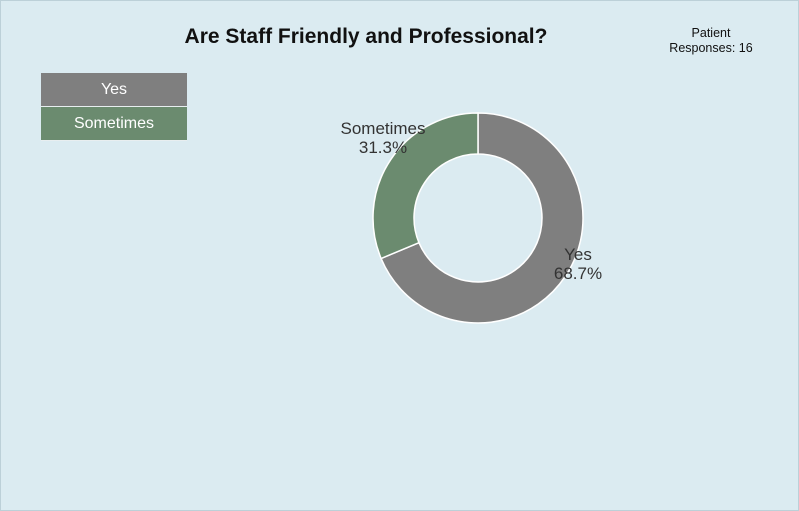 The width and height of the screenshot is (799, 511). Describe the element at coordinates (711, 48) in the screenshot. I see `responses-line-2: Responses: 16` at that location.